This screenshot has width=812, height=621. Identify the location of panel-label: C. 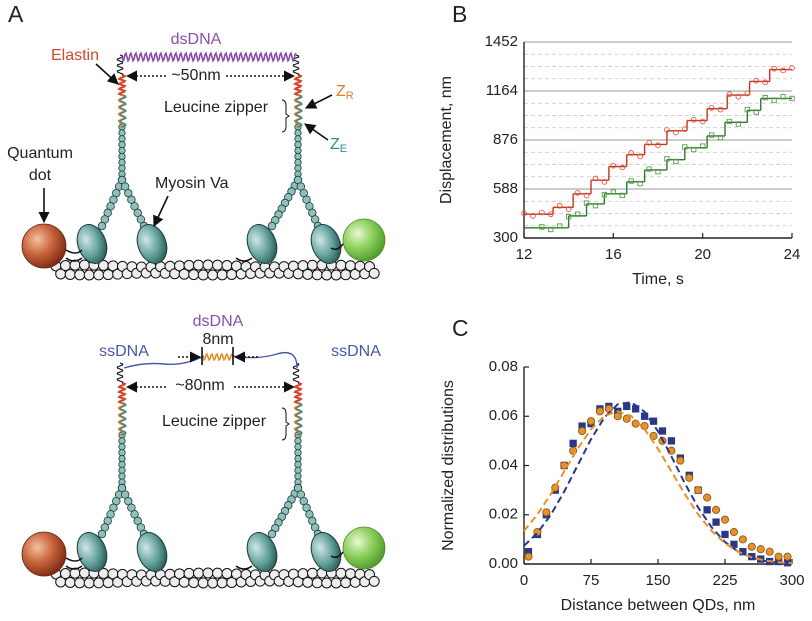
(460, 328).